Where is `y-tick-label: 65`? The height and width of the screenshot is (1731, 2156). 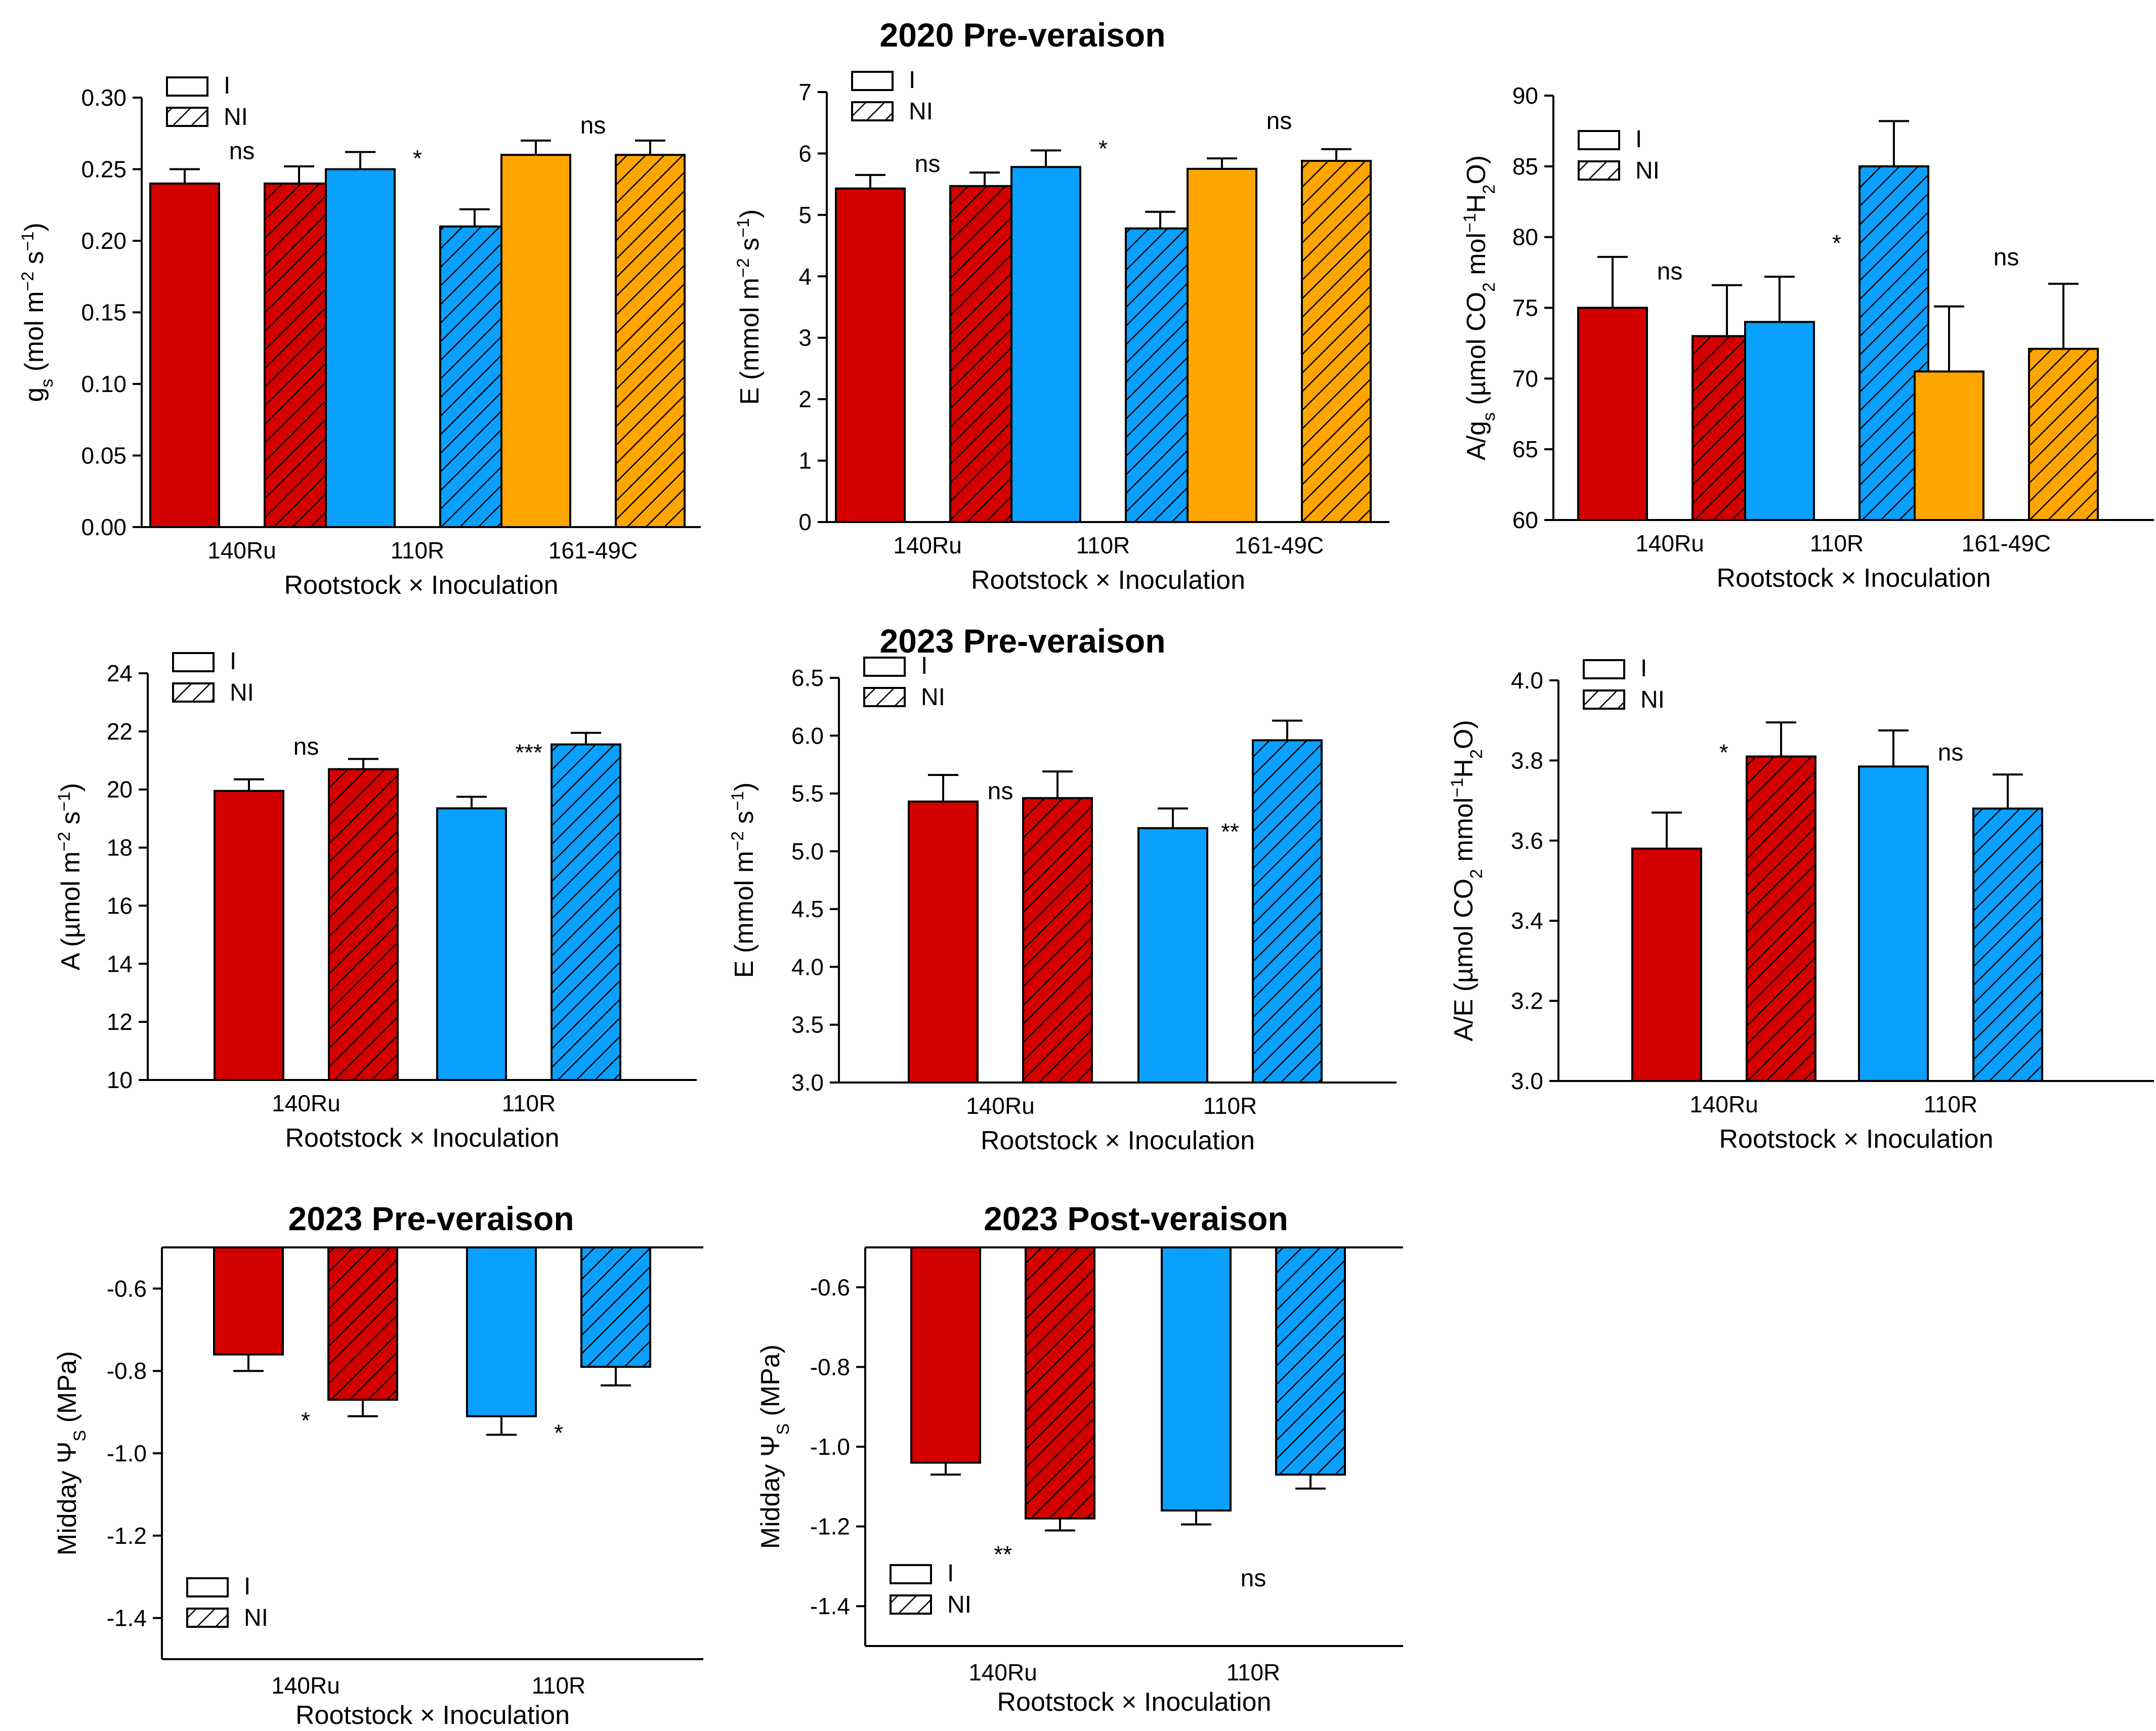
y-tick-label: 65 is located at coordinates (1525, 449).